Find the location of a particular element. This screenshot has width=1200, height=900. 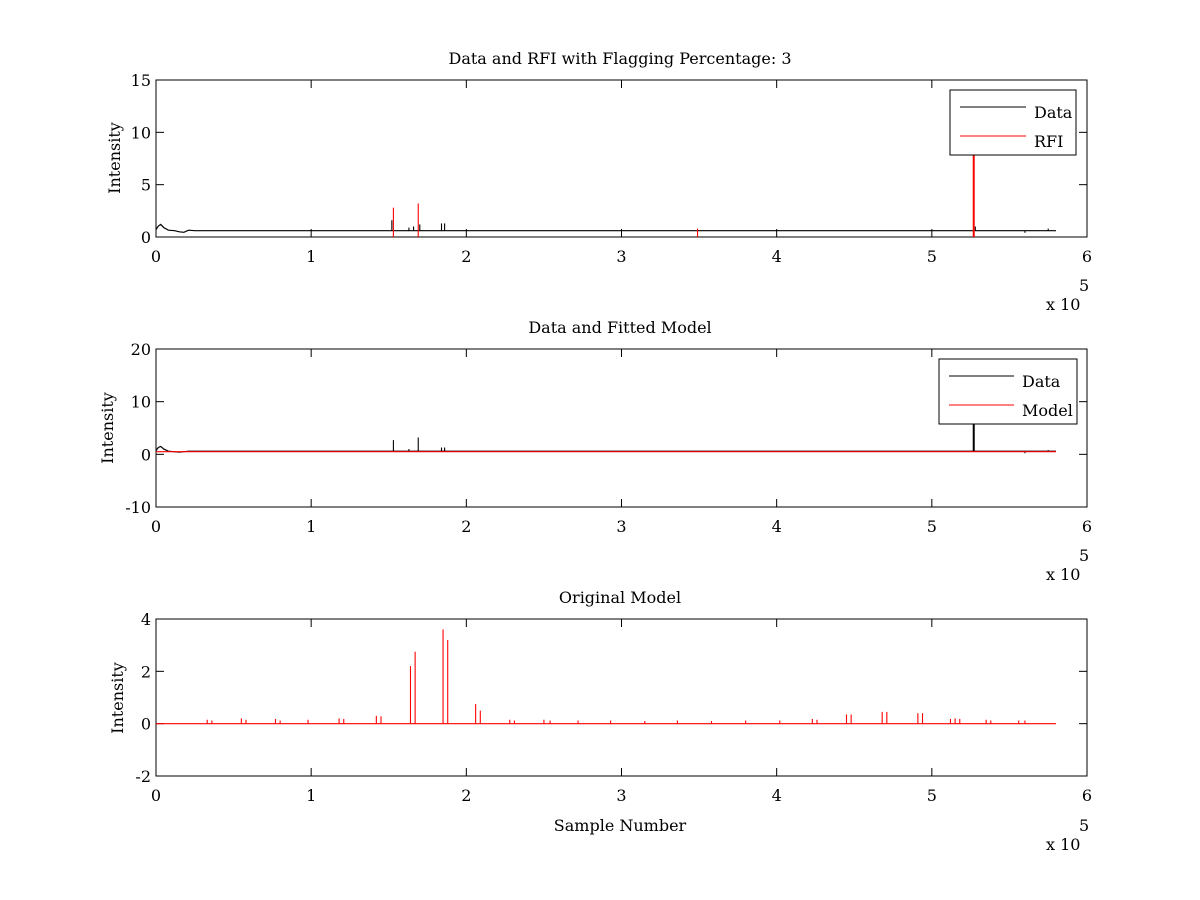

panel-3-ytick-label: 0 is located at coordinates (146, 724).